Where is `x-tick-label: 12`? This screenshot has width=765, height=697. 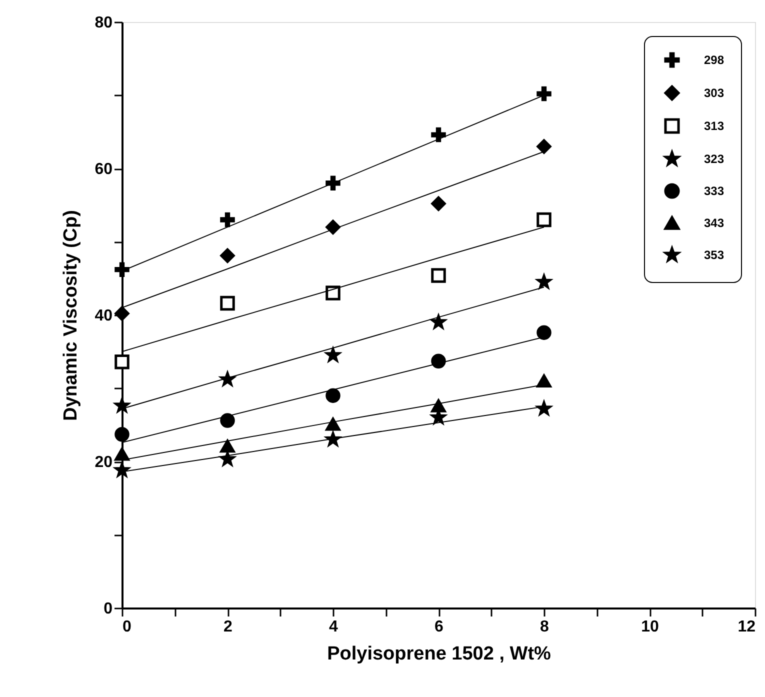
x-tick-label: 12 is located at coordinates (747, 627).